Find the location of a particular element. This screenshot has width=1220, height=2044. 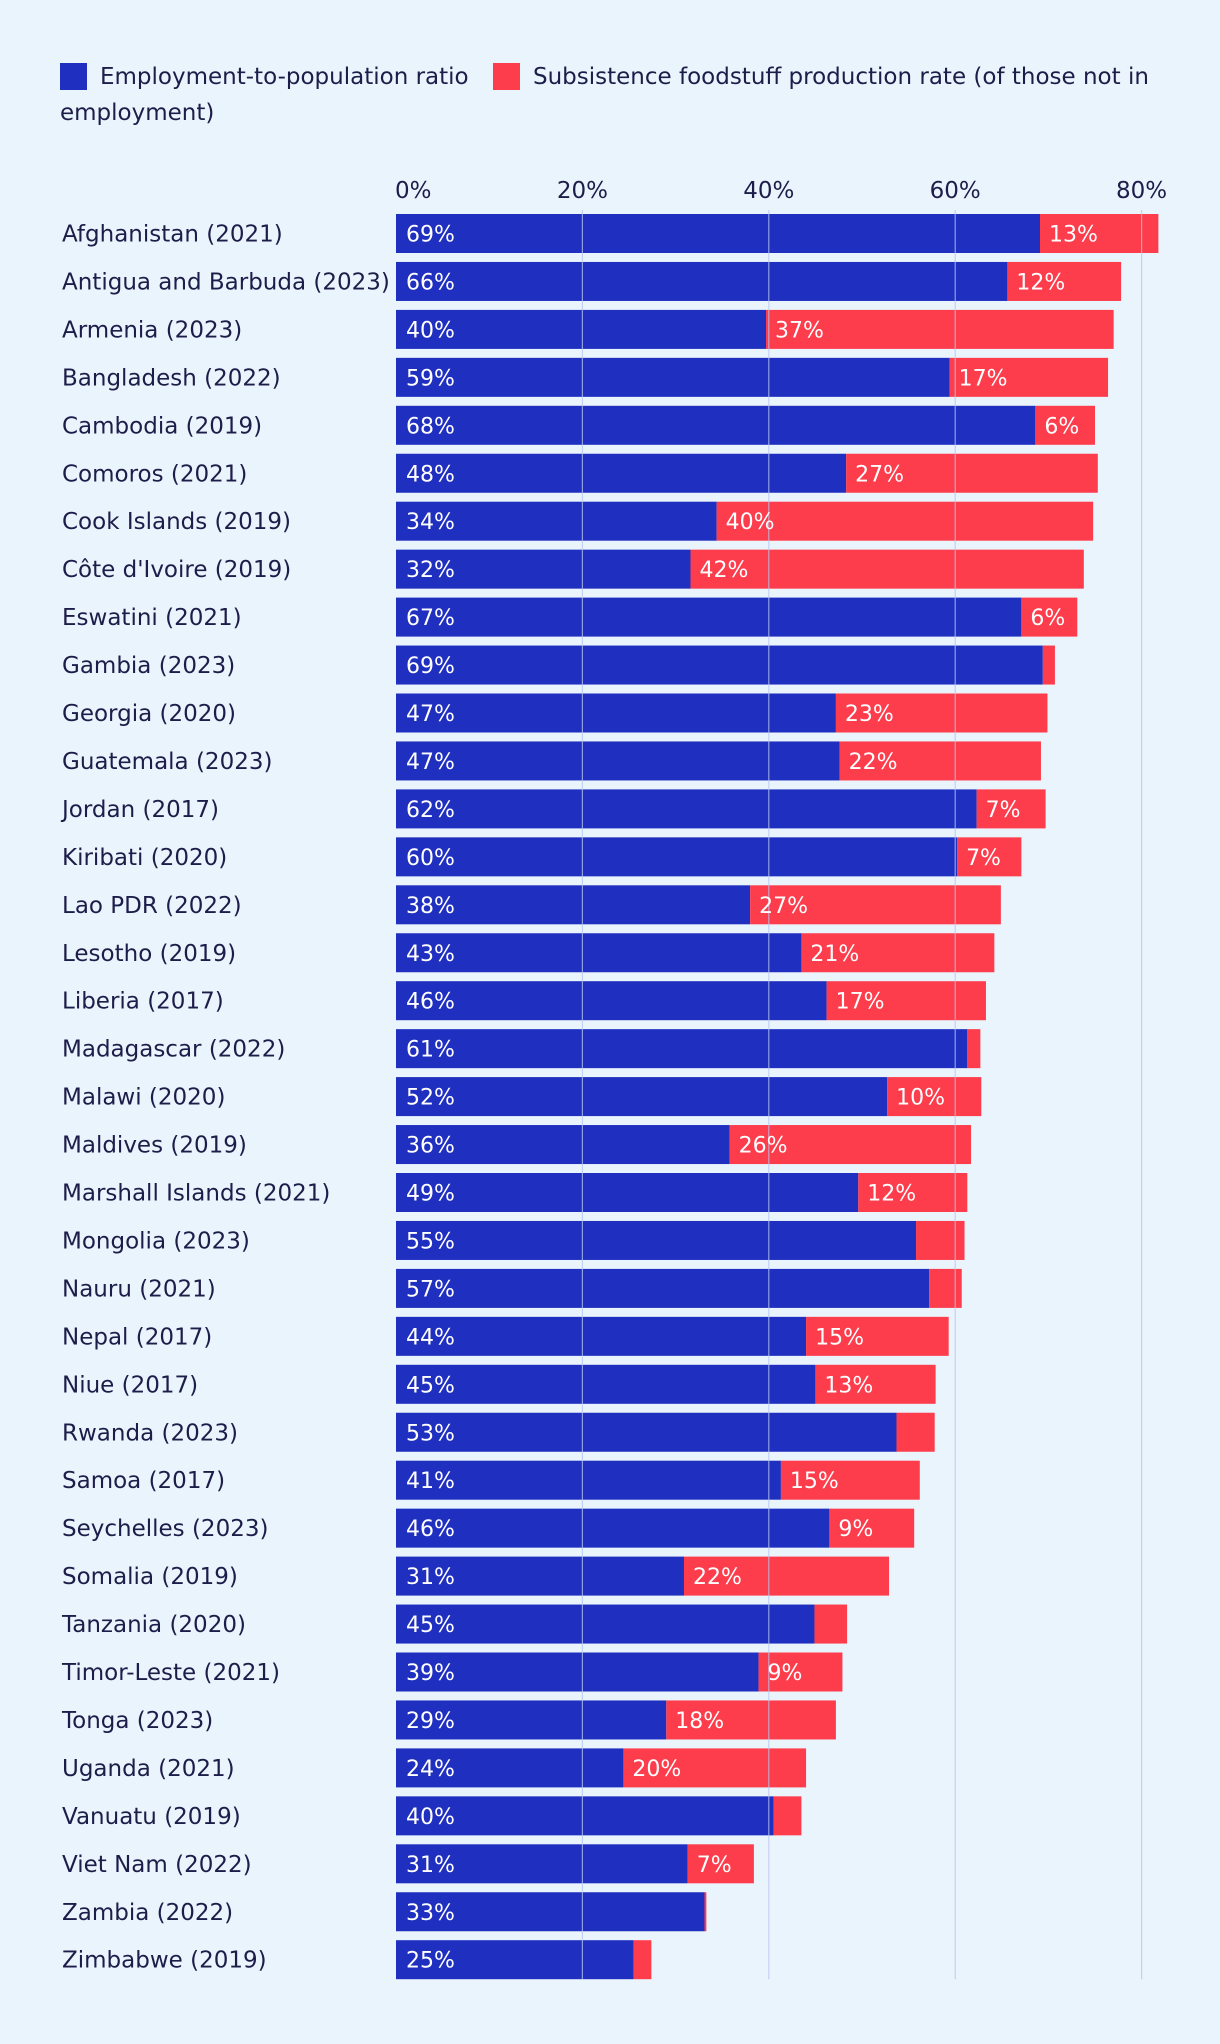

category-label: Marshall Islands (2021) is located at coordinates (196, 1194).